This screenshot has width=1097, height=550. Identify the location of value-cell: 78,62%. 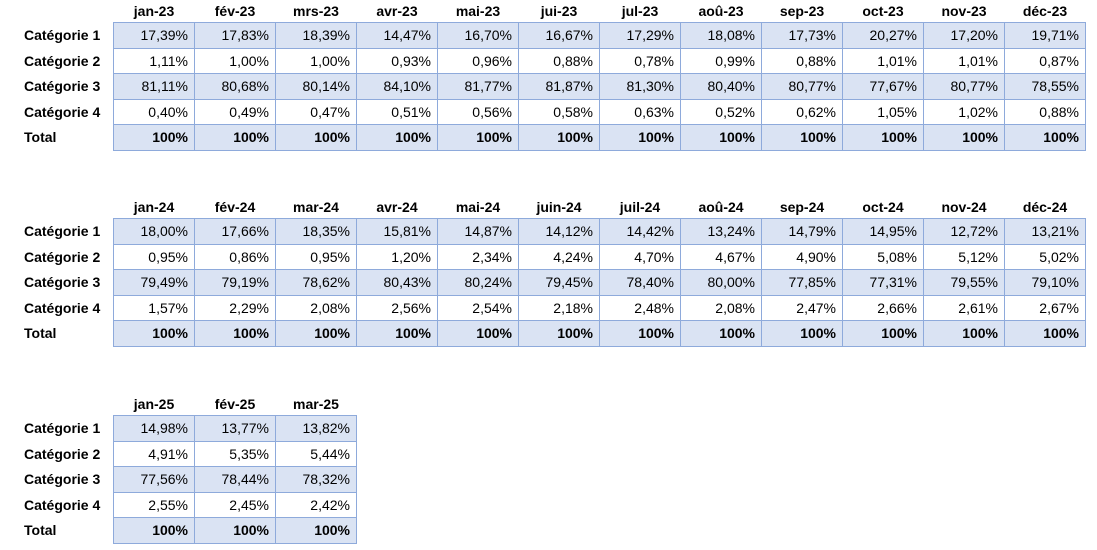
(316, 282).